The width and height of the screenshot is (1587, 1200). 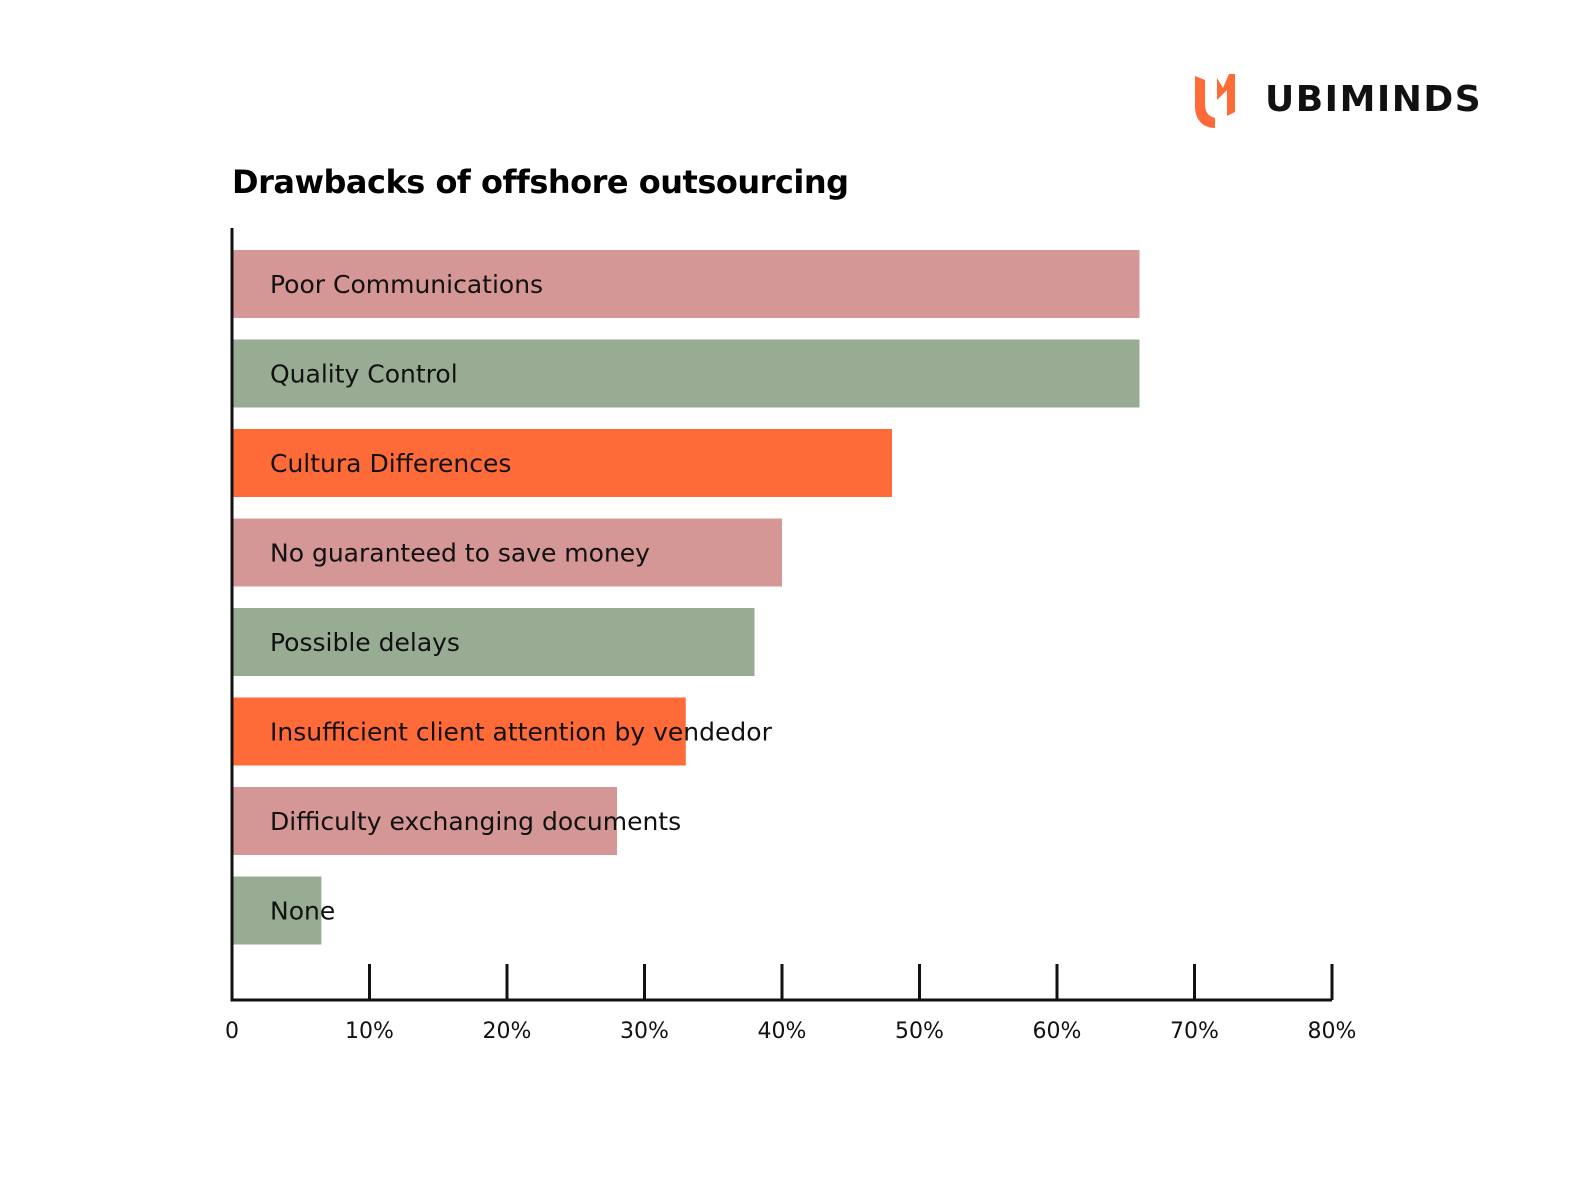 What do you see at coordinates (390, 463) in the screenshot?
I see `bar-label: Cultura Differences` at bounding box center [390, 463].